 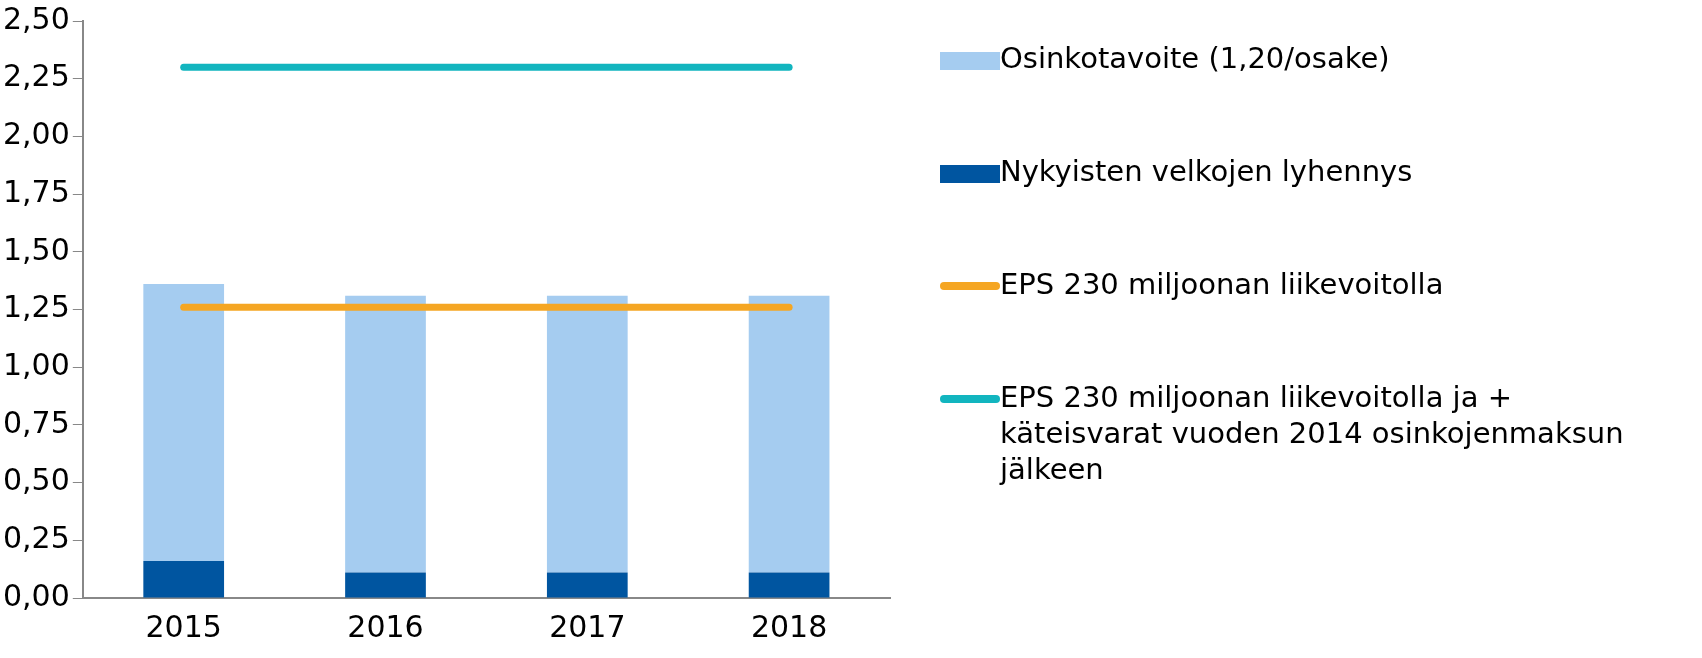 I want to click on y-tick-label: 2,50, so click(x=36, y=18).